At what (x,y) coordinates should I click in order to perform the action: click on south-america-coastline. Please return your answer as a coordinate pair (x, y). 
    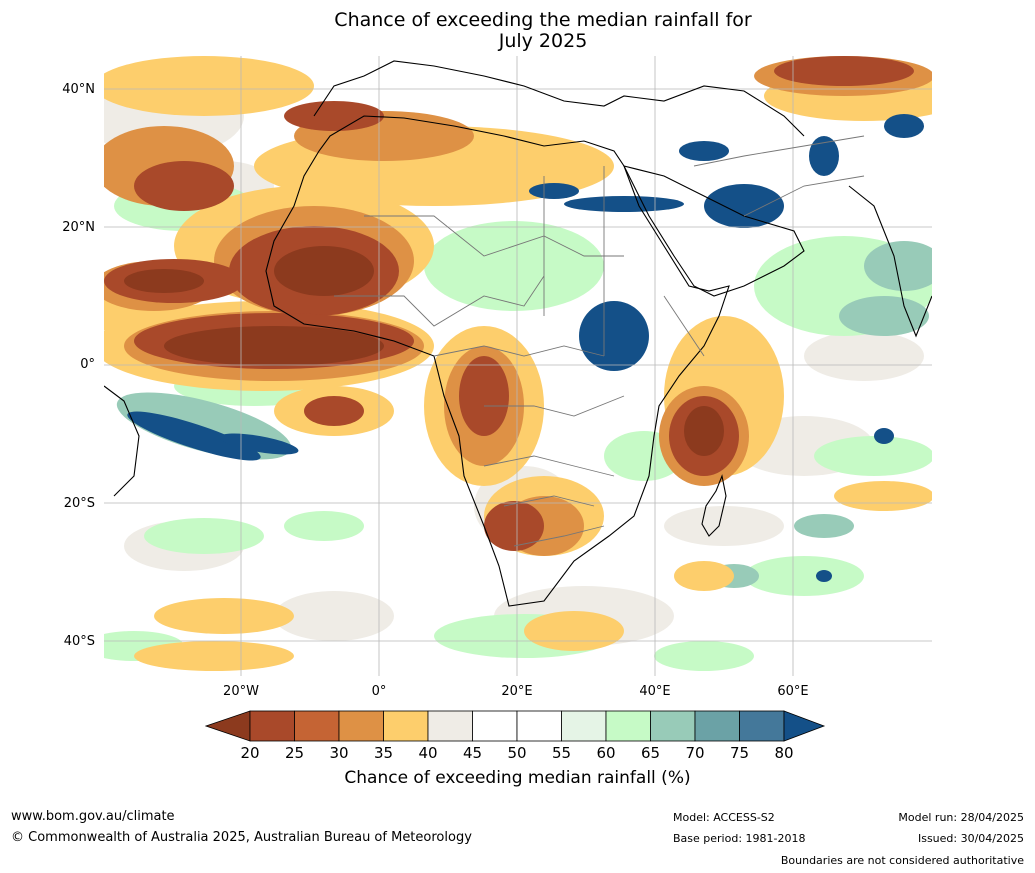
    Looking at the image, I should click on (122, 441).